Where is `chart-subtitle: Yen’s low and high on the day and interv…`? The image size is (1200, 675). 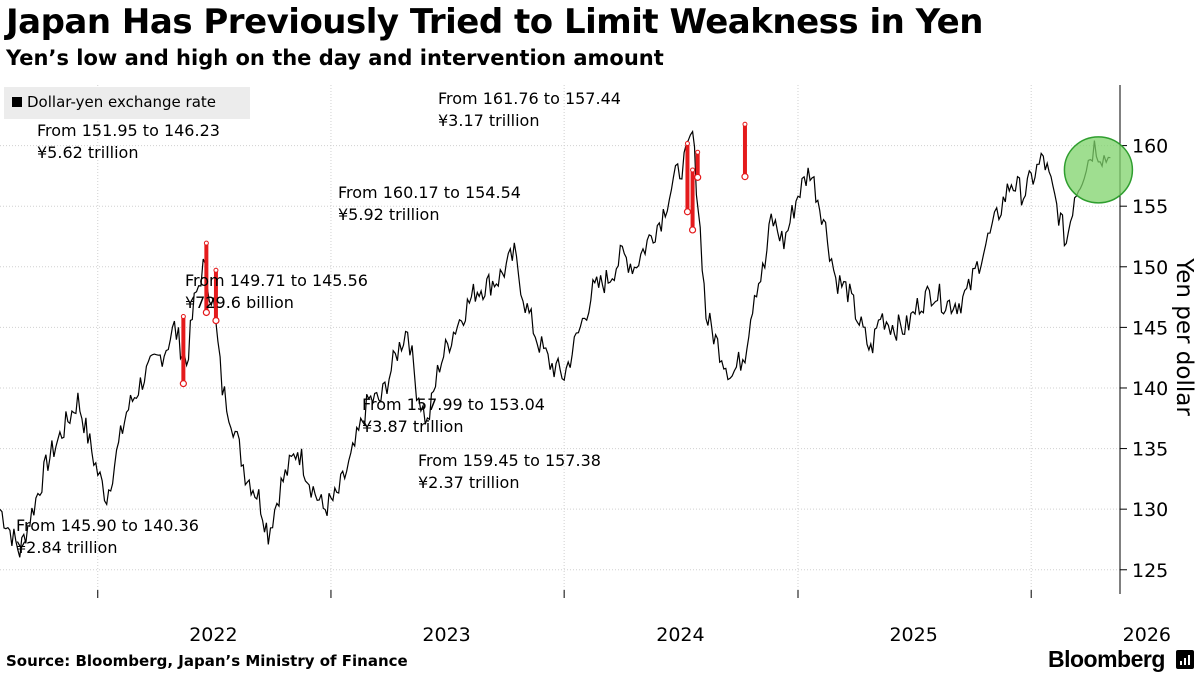 chart-subtitle: Yen’s low and high on the day and interv… is located at coordinates (335, 58).